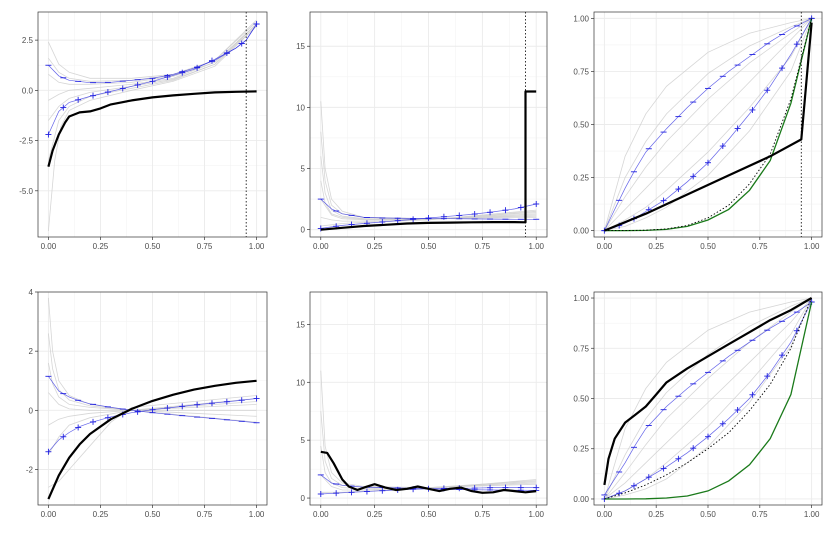 This screenshot has height=545, width=830. I want to click on panel-3: 0.00 0.25 0.50 0.75 1.00 0.00 0.25 0.50 0.75 1.00, so click(698, 131).